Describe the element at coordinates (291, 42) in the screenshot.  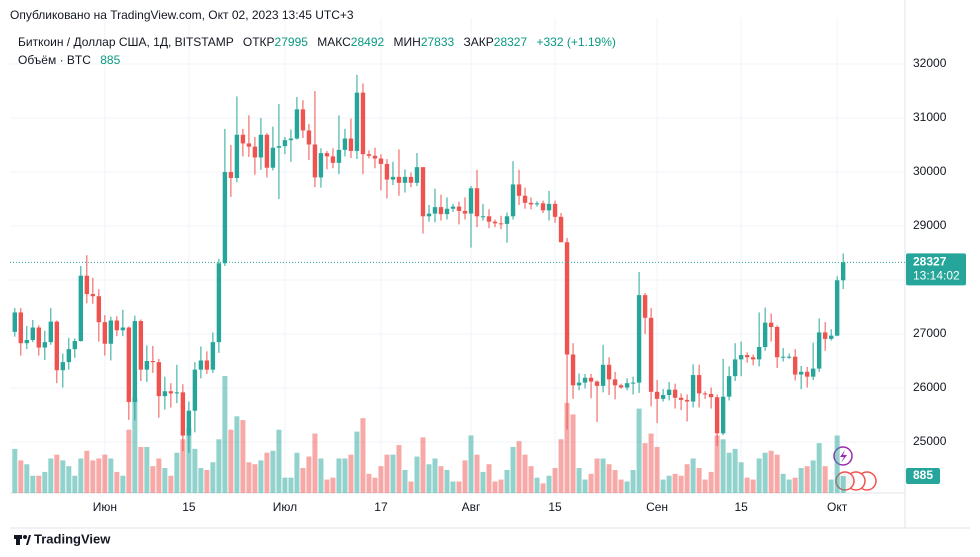
I see `ohlc-value: 27995` at that location.